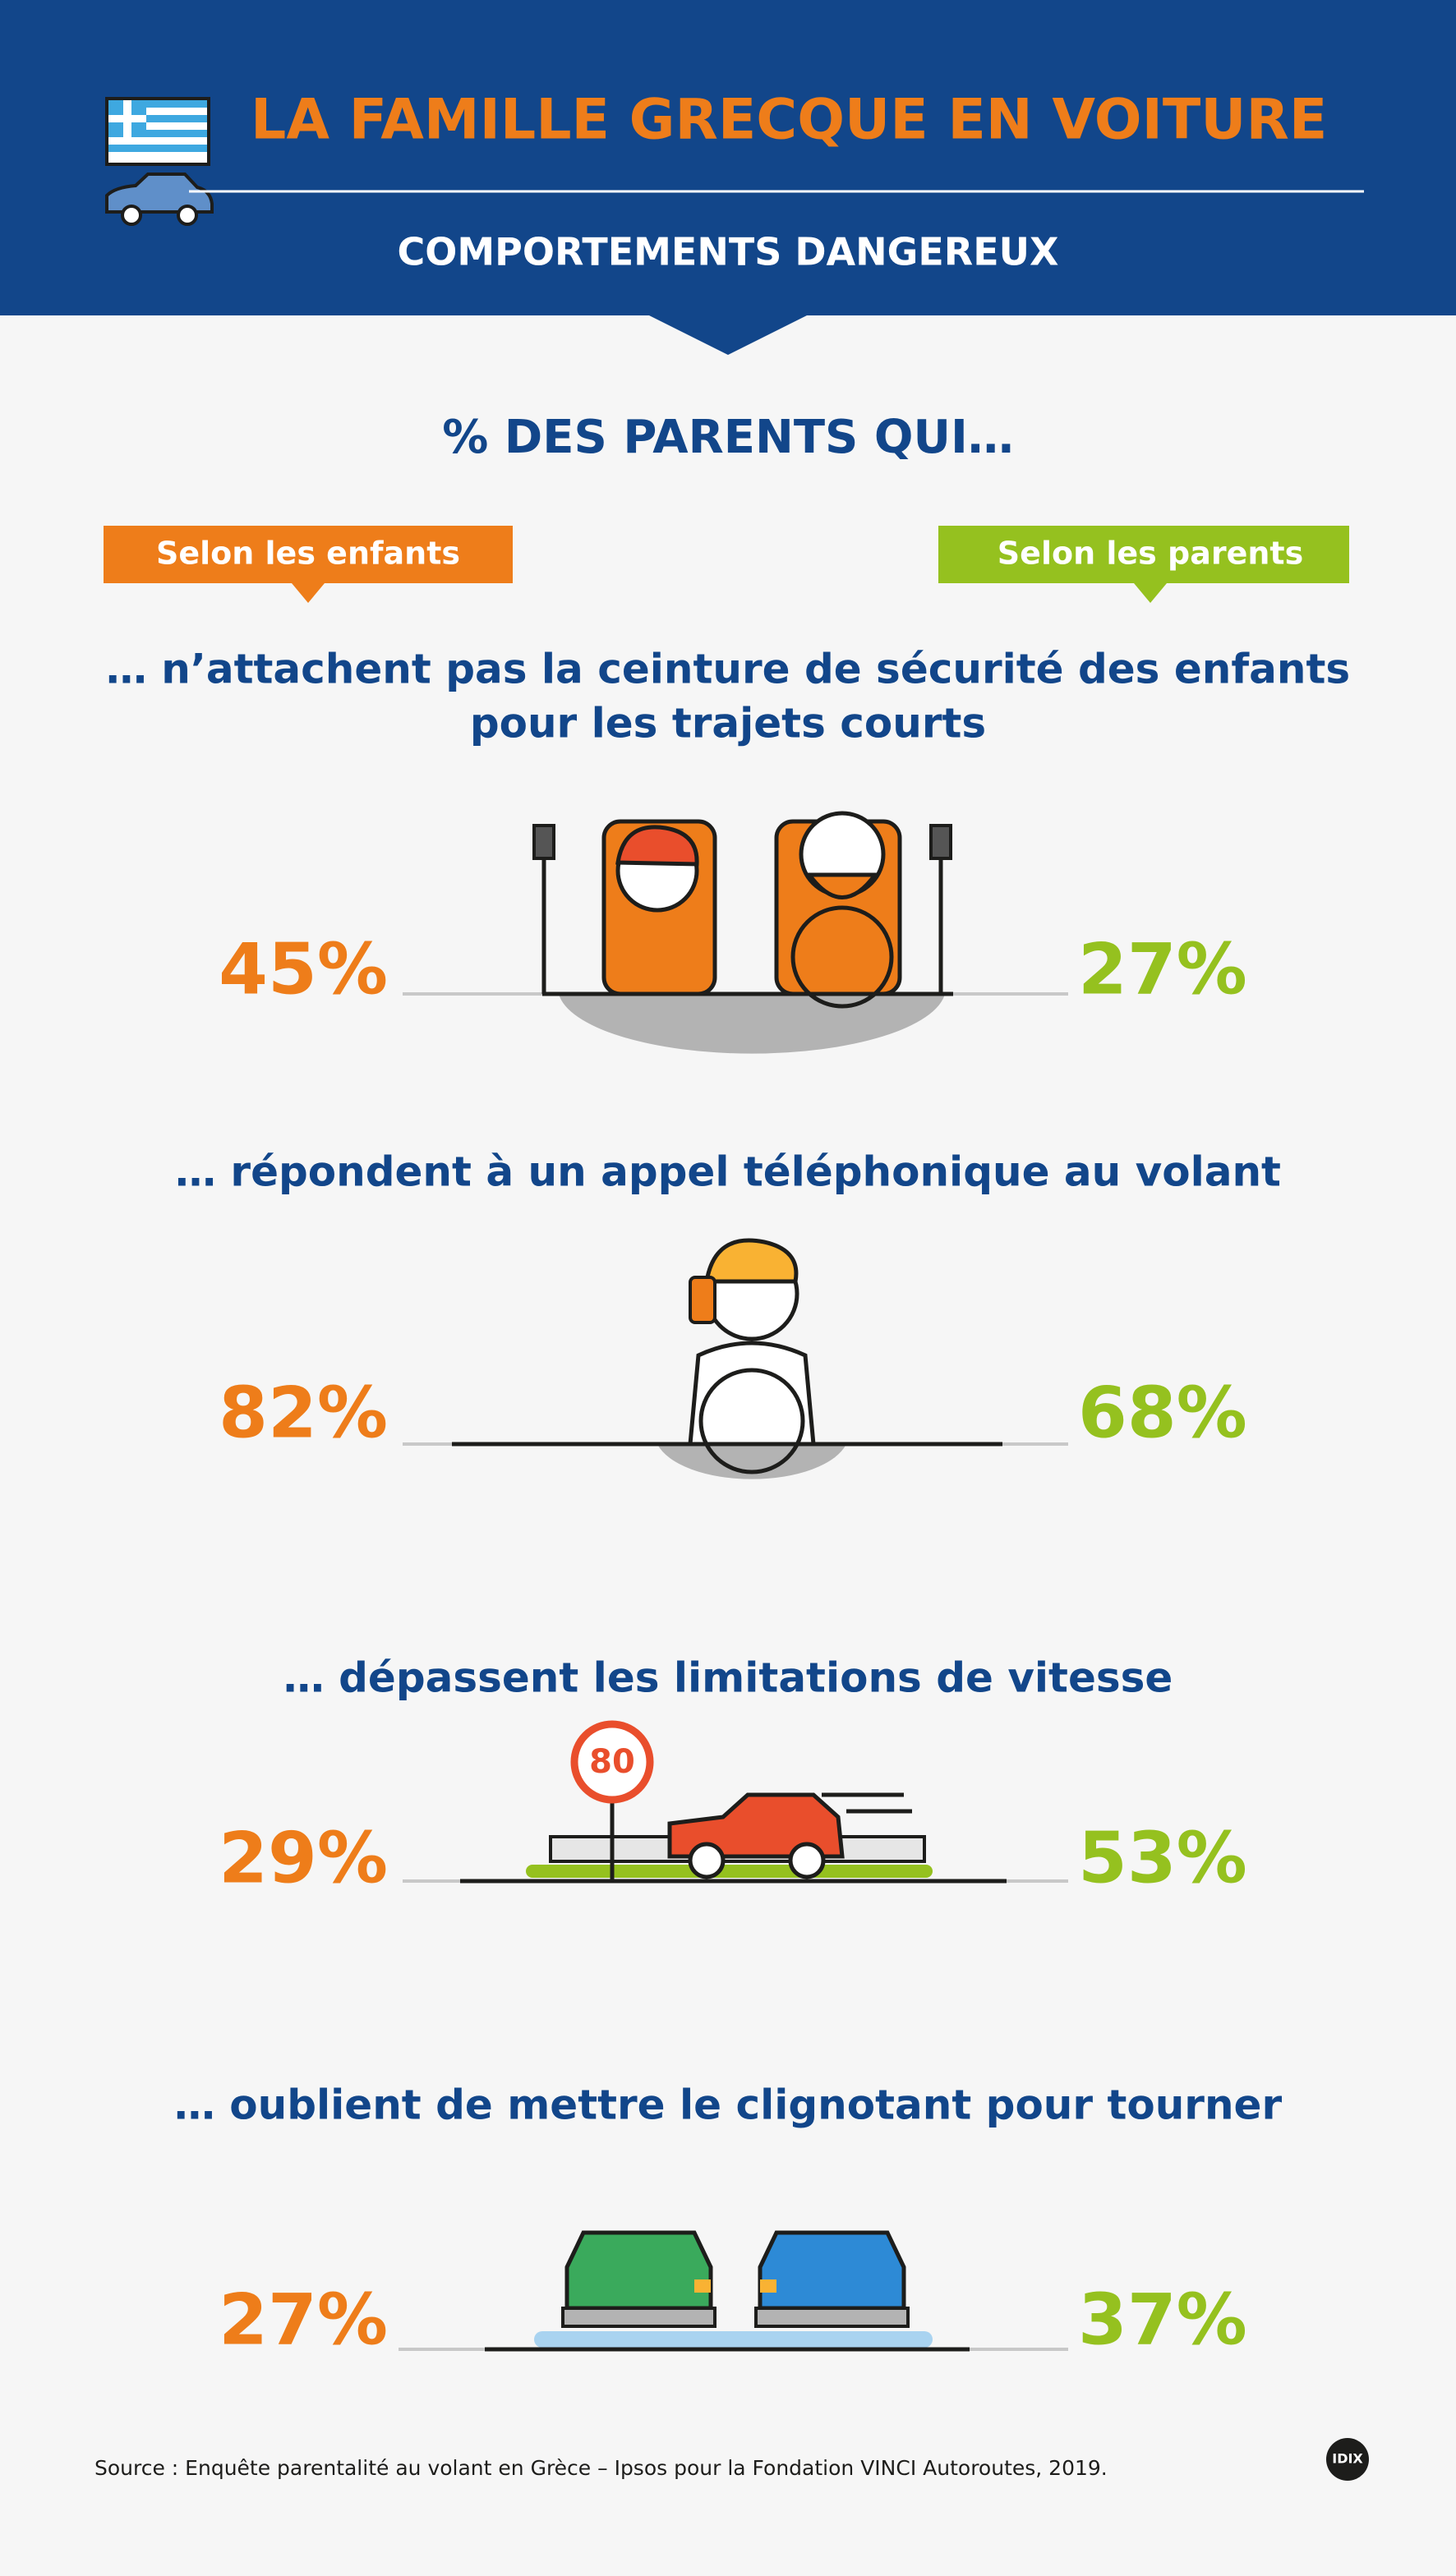 The height and width of the screenshot is (2576, 1456). I want to click on legend-right-box, so click(1143, 554).